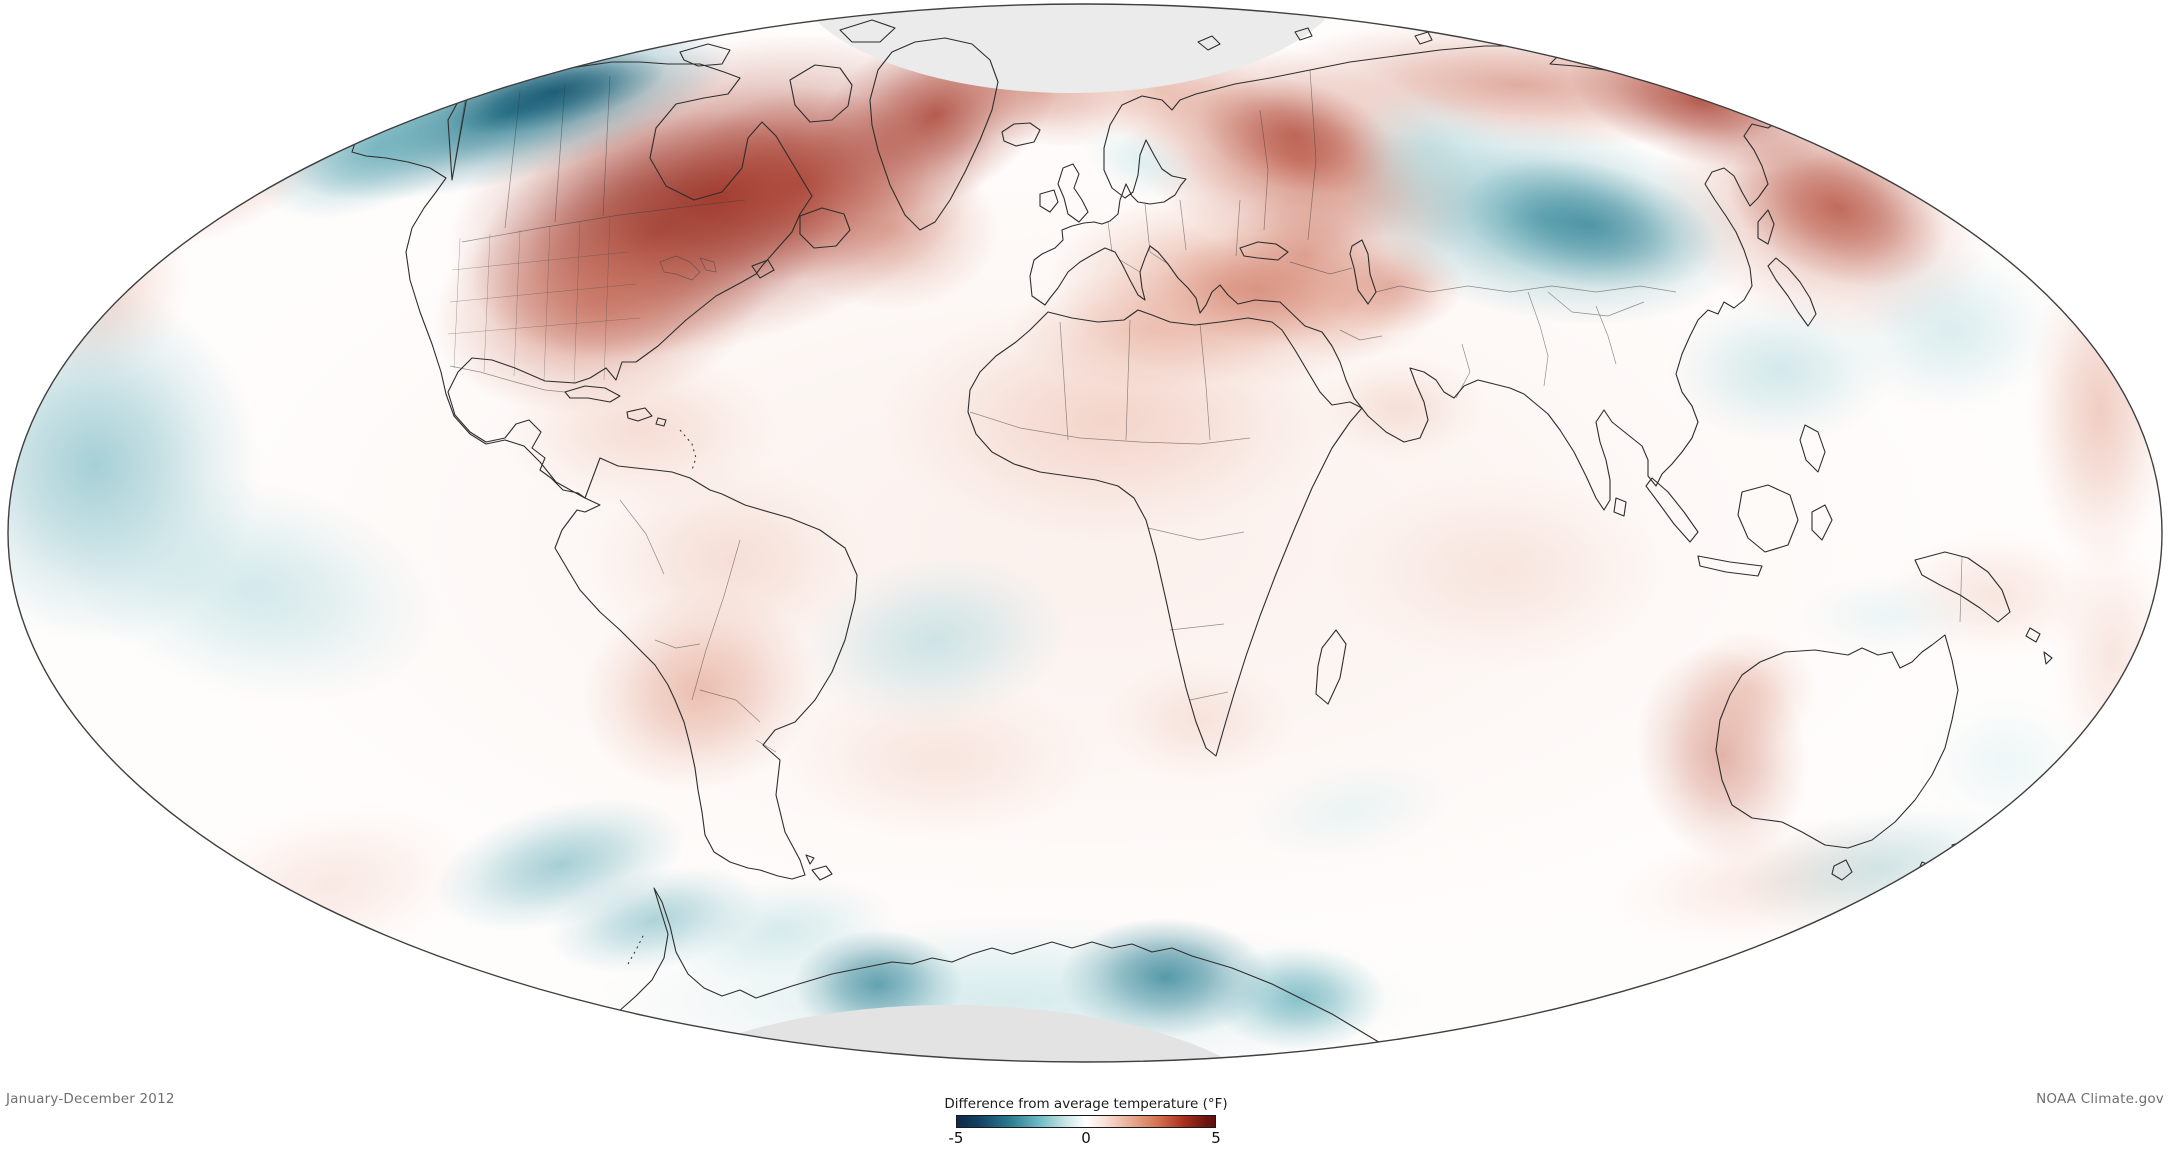 The width and height of the screenshot is (2170, 1160). Describe the element at coordinates (1070, 48) in the screenshot. I see `arctic-no-data-cap` at that location.